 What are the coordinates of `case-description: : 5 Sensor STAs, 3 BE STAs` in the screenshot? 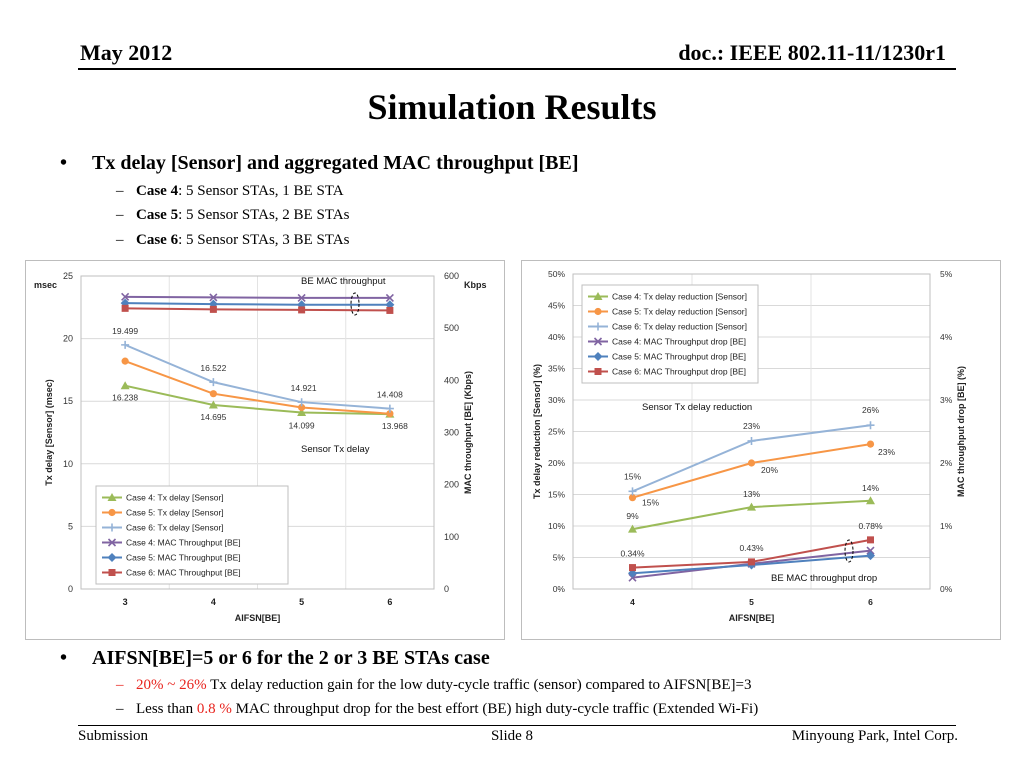 It's located at (264, 240).